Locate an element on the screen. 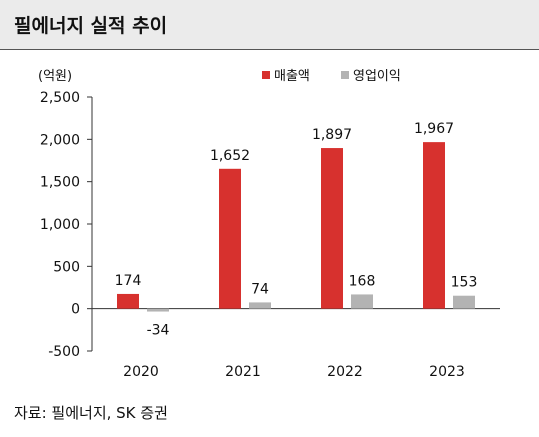 The height and width of the screenshot is (437, 539). x-tick-label: 2023 is located at coordinates (447, 372).